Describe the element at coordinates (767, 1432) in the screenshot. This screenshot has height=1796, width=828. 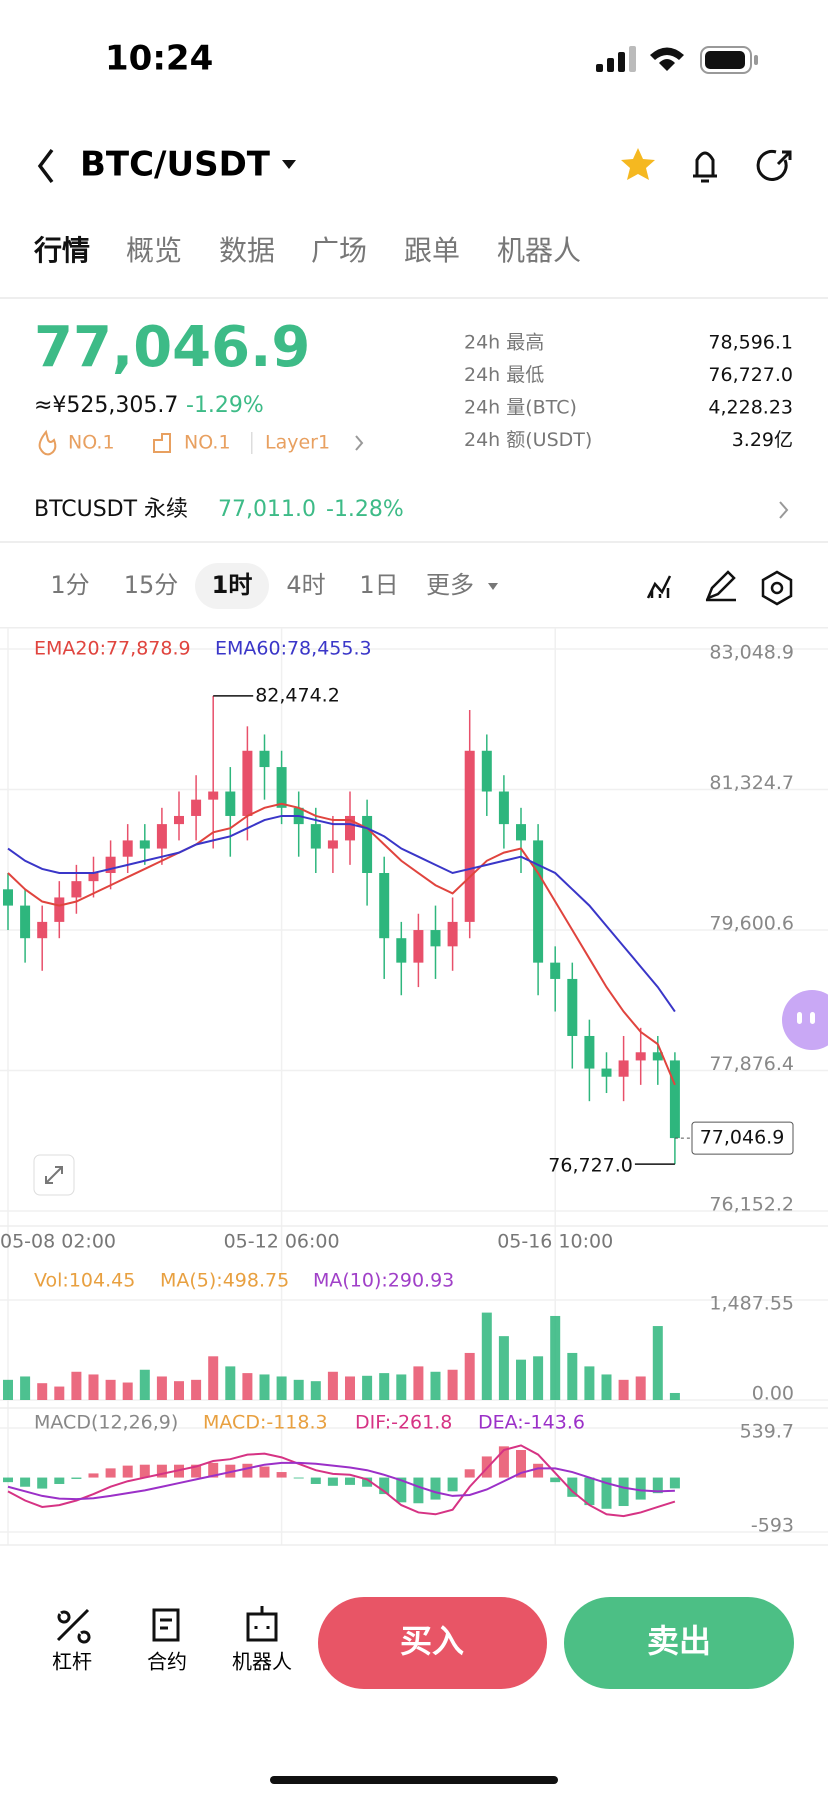
I see `macd-axis-label: 539.7` at that location.